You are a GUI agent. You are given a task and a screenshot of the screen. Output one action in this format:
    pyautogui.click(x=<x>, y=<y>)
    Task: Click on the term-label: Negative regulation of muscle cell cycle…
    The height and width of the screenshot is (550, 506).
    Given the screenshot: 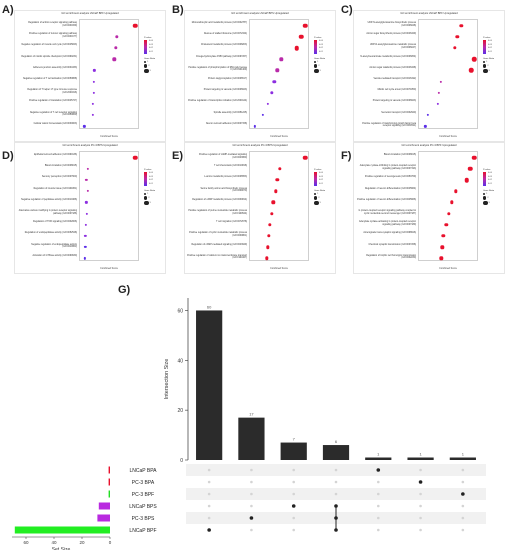 What is the action you would take?
    pyautogui.click(x=49, y=45)
    